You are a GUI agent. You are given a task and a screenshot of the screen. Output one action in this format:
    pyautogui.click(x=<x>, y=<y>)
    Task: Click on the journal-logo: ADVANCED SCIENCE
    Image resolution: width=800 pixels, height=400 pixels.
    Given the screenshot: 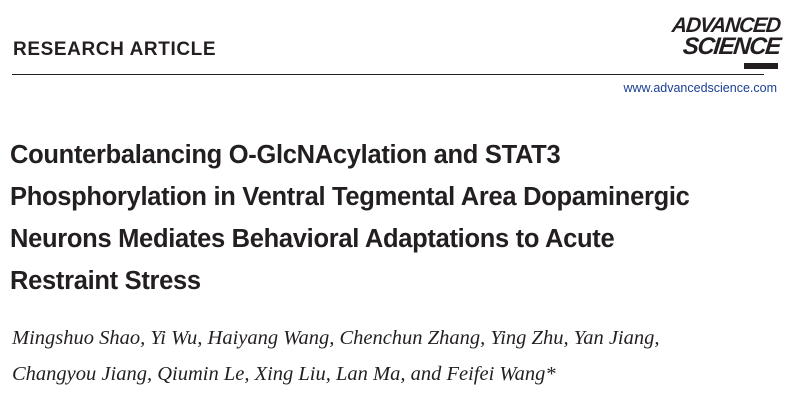 What is the action you would take?
    pyautogui.click(x=716, y=45)
    